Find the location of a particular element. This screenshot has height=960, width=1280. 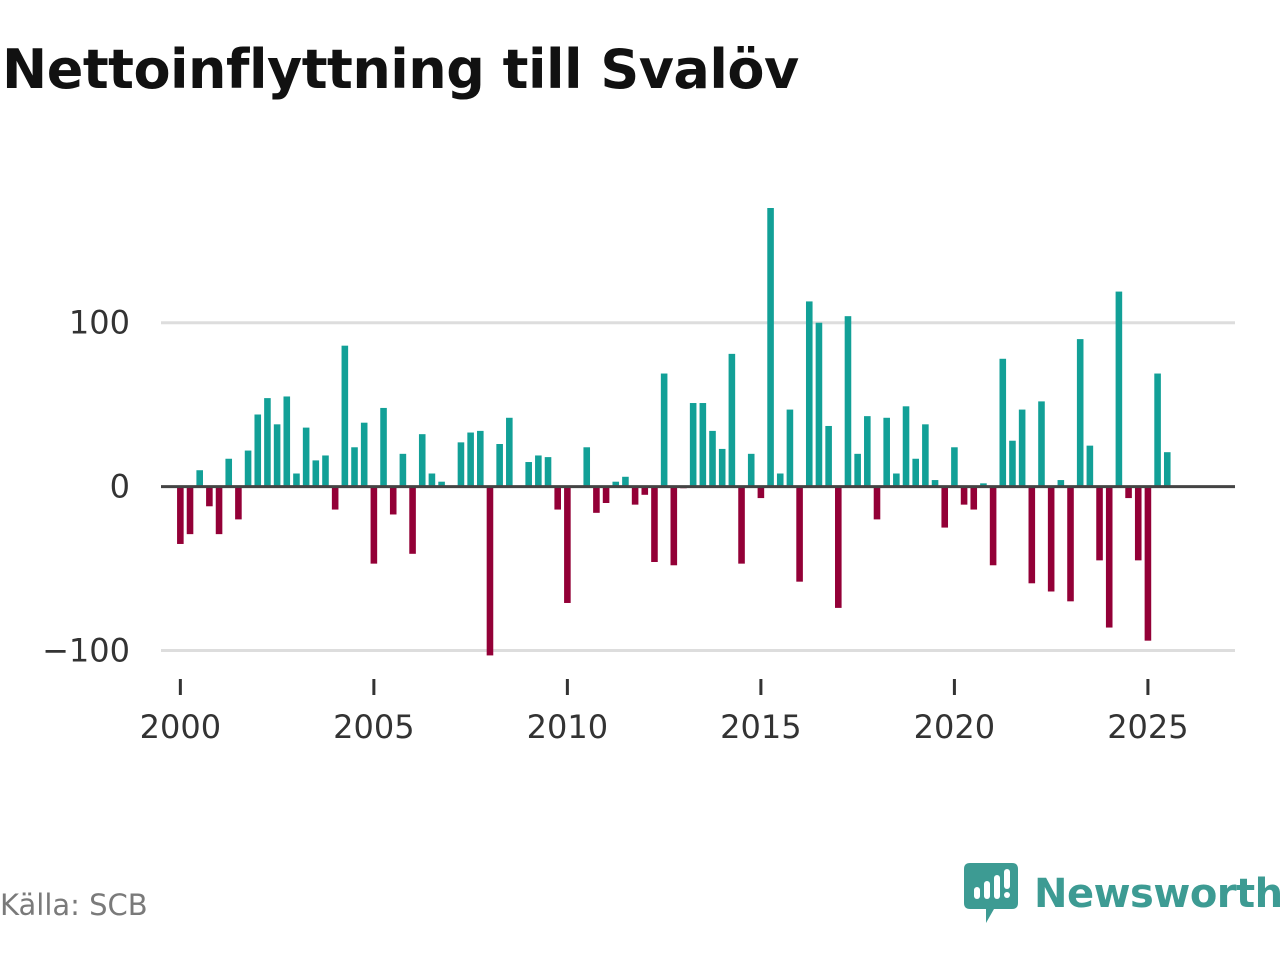

y-tick-label: 100 is located at coordinates (99, 323).